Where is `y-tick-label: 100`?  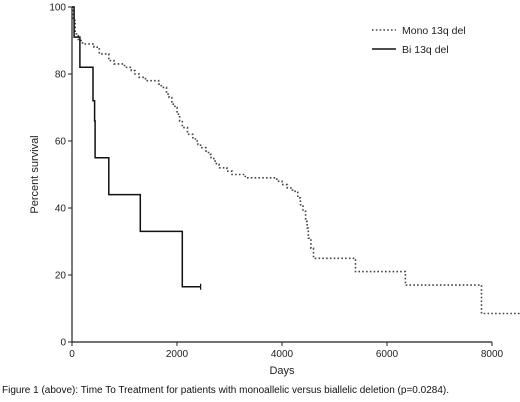
y-tick-label: 100 is located at coordinates (57, 8).